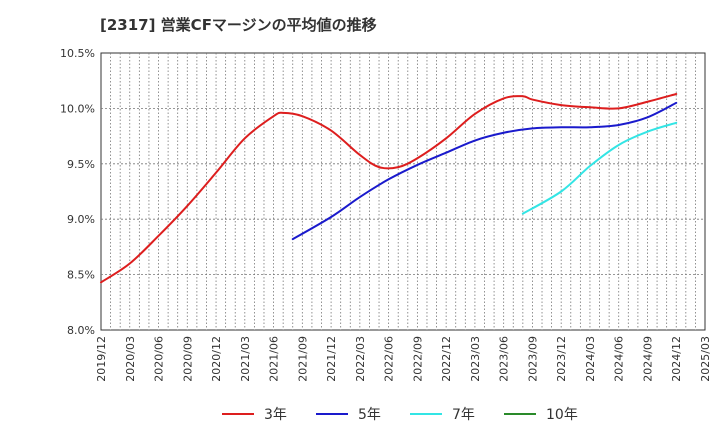 The image size is (720, 440). Describe the element at coordinates (302, 359) in the screenshot. I see `x-tick-label: 2021/09` at that location.